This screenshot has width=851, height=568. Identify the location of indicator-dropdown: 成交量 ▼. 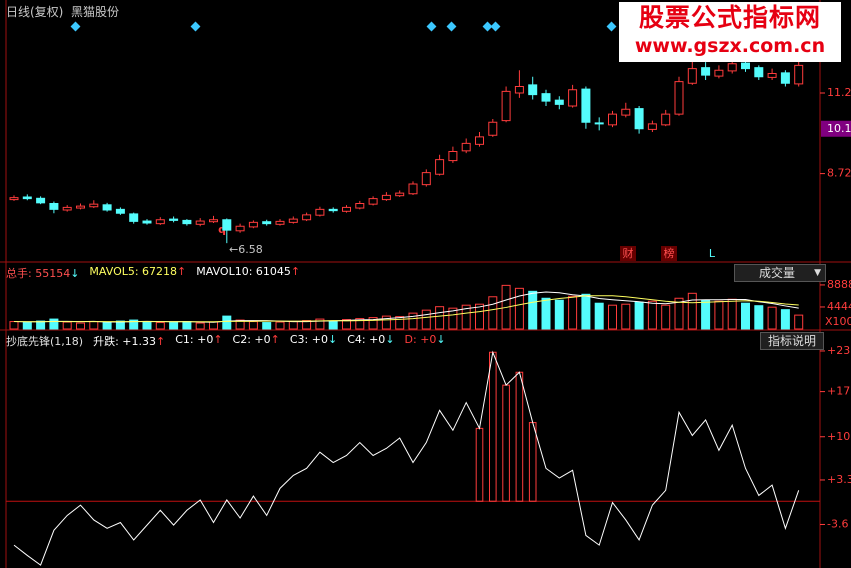
(780, 273).